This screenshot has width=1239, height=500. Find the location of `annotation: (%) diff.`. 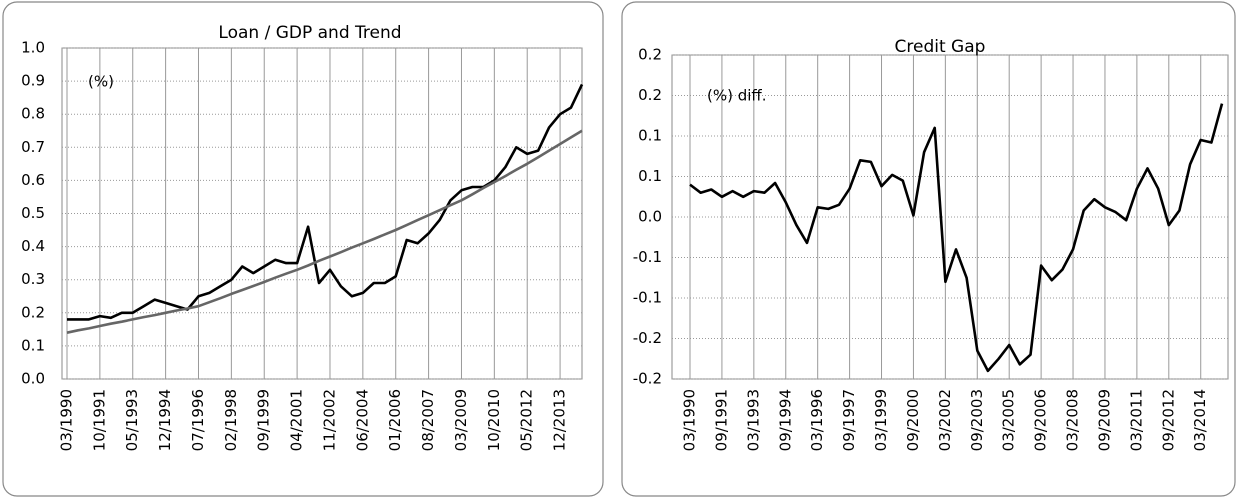

annotation: (%) diff. is located at coordinates (737, 96).